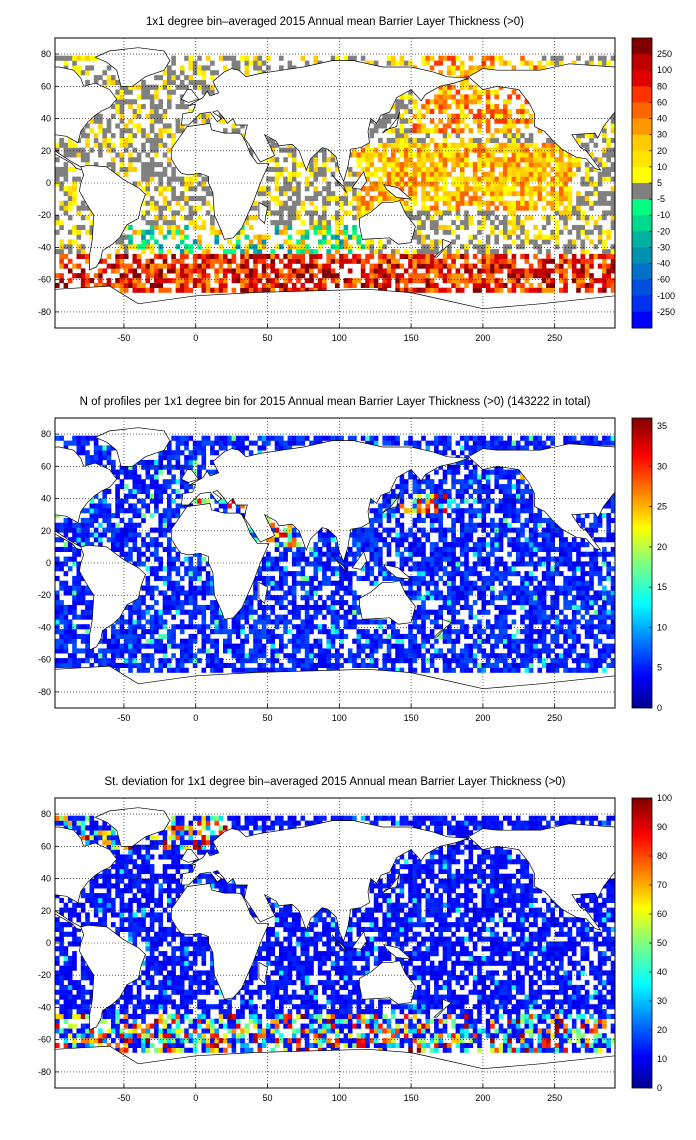 The height and width of the screenshot is (1140, 696). What do you see at coordinates (663, 264) in the screenshot?
I see `colorbar-label: -40` at bounding box center [663, 264].